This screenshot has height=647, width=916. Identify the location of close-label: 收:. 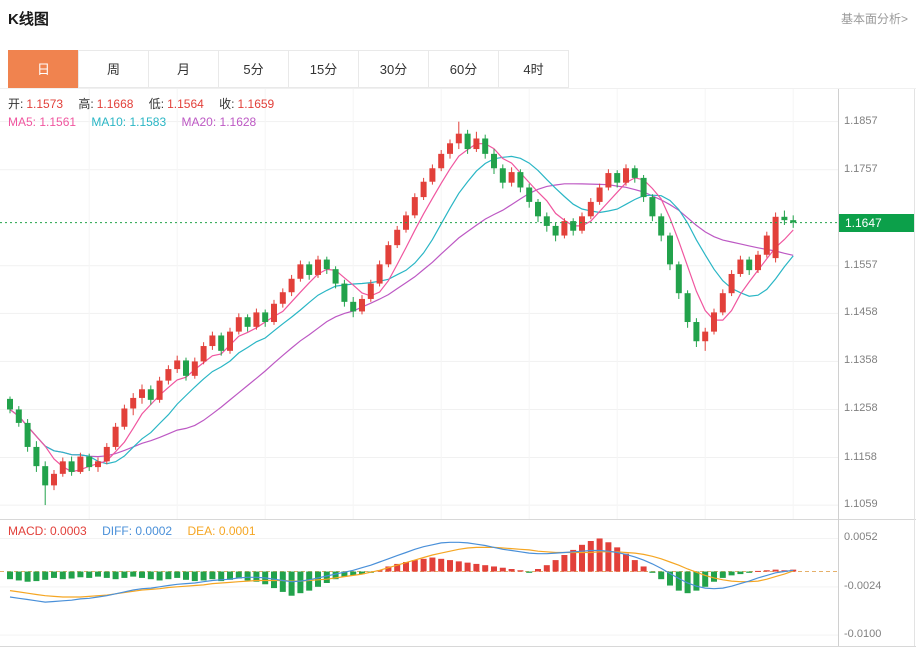
(227, 104).